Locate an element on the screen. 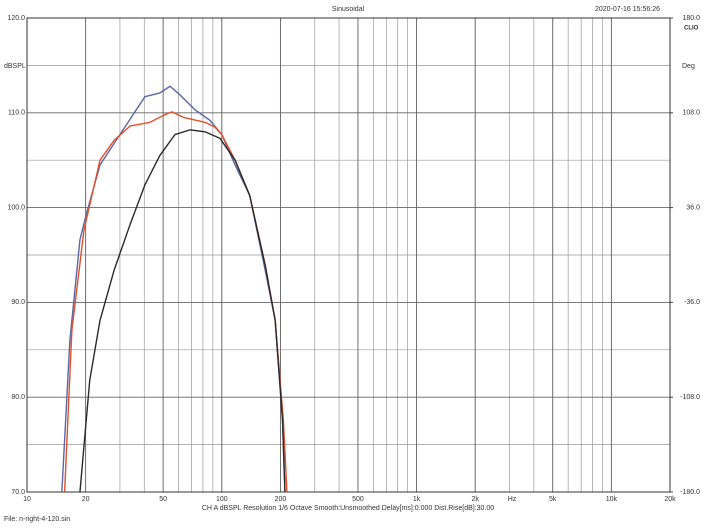 Image resolution: width=705 pixels, height=528 pixels. y2-tick-label: -180.0 is located at coordinates (690, 492).